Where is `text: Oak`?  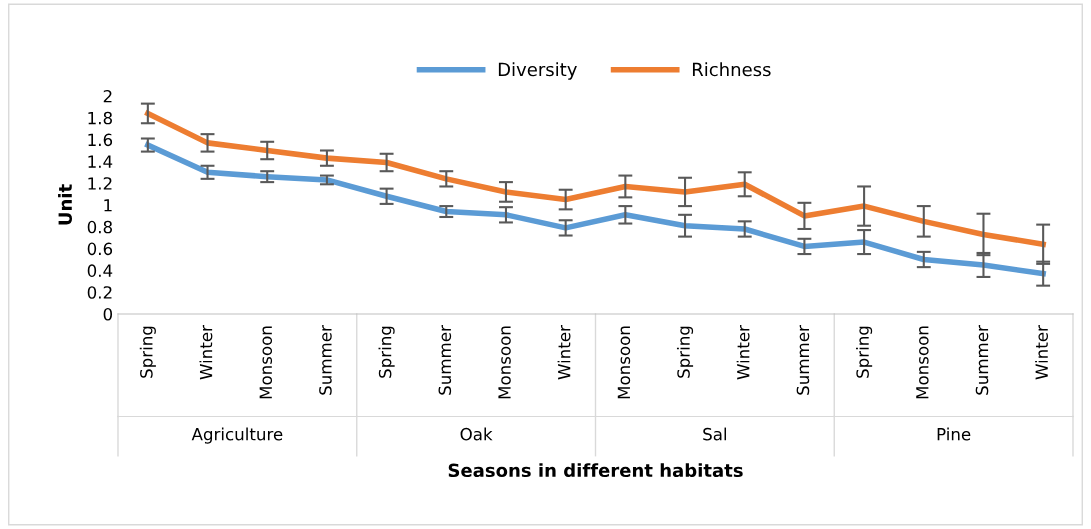
text: Oak is located at coordinates (476, 434).